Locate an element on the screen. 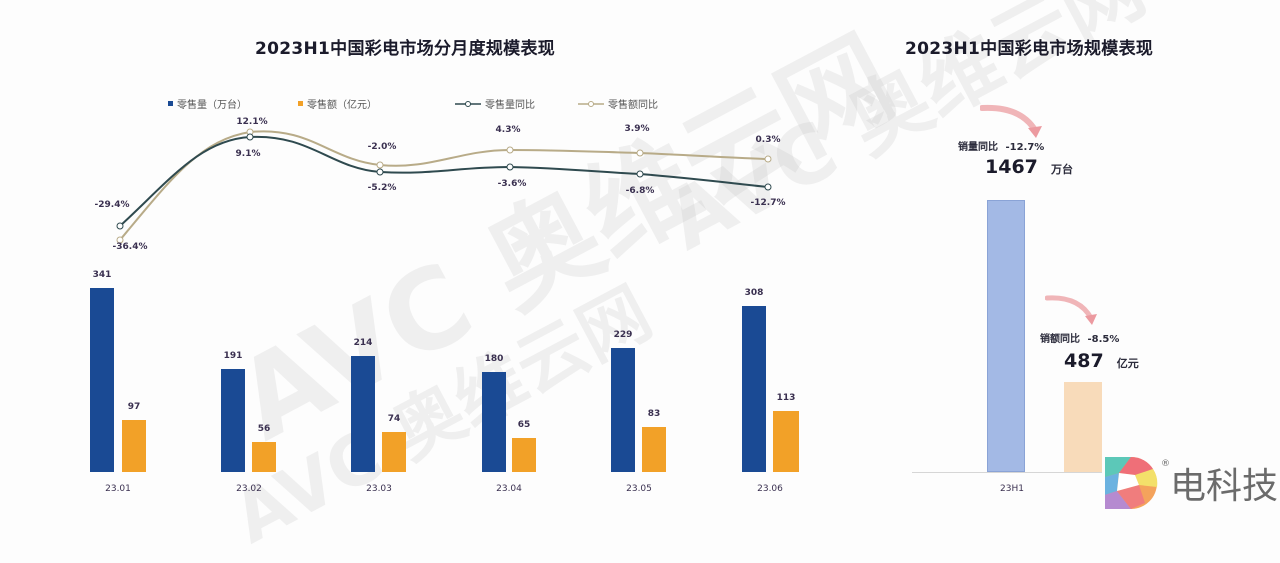  legend-label: 零售量（万台） is located at coordinates (212, 105).